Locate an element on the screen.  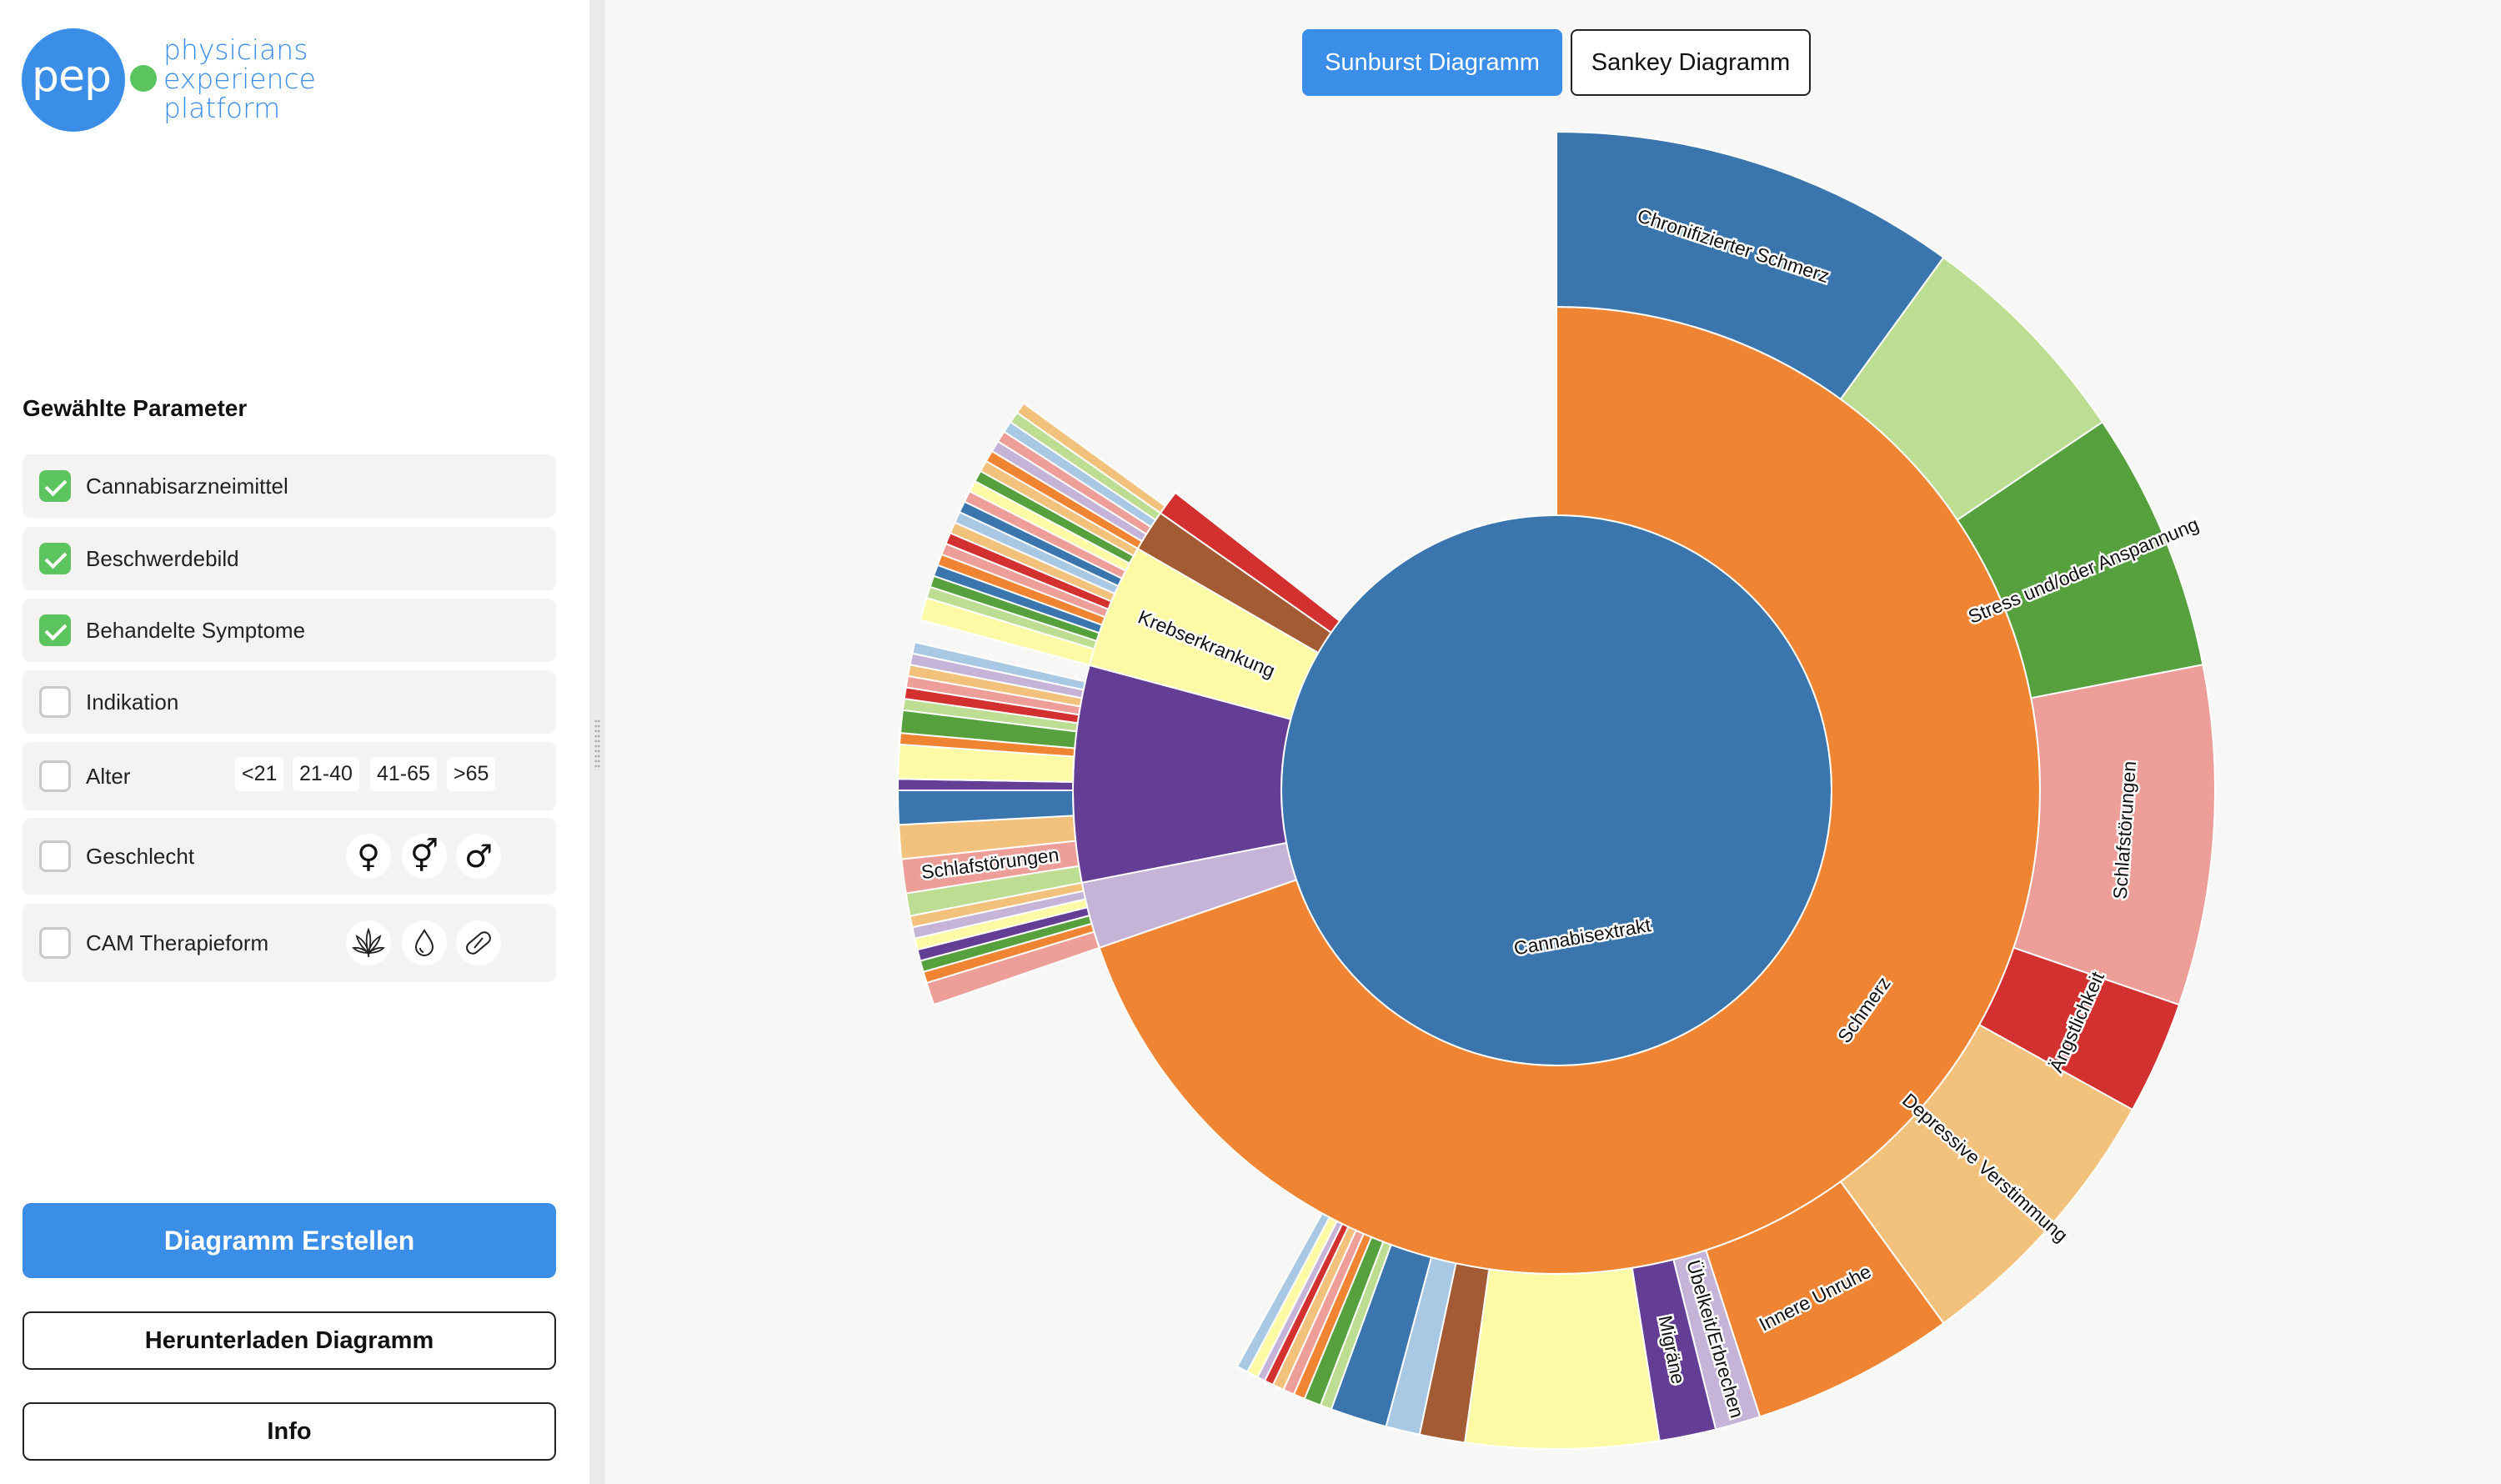
logo-word: experience is located at coordinates (239, 79).